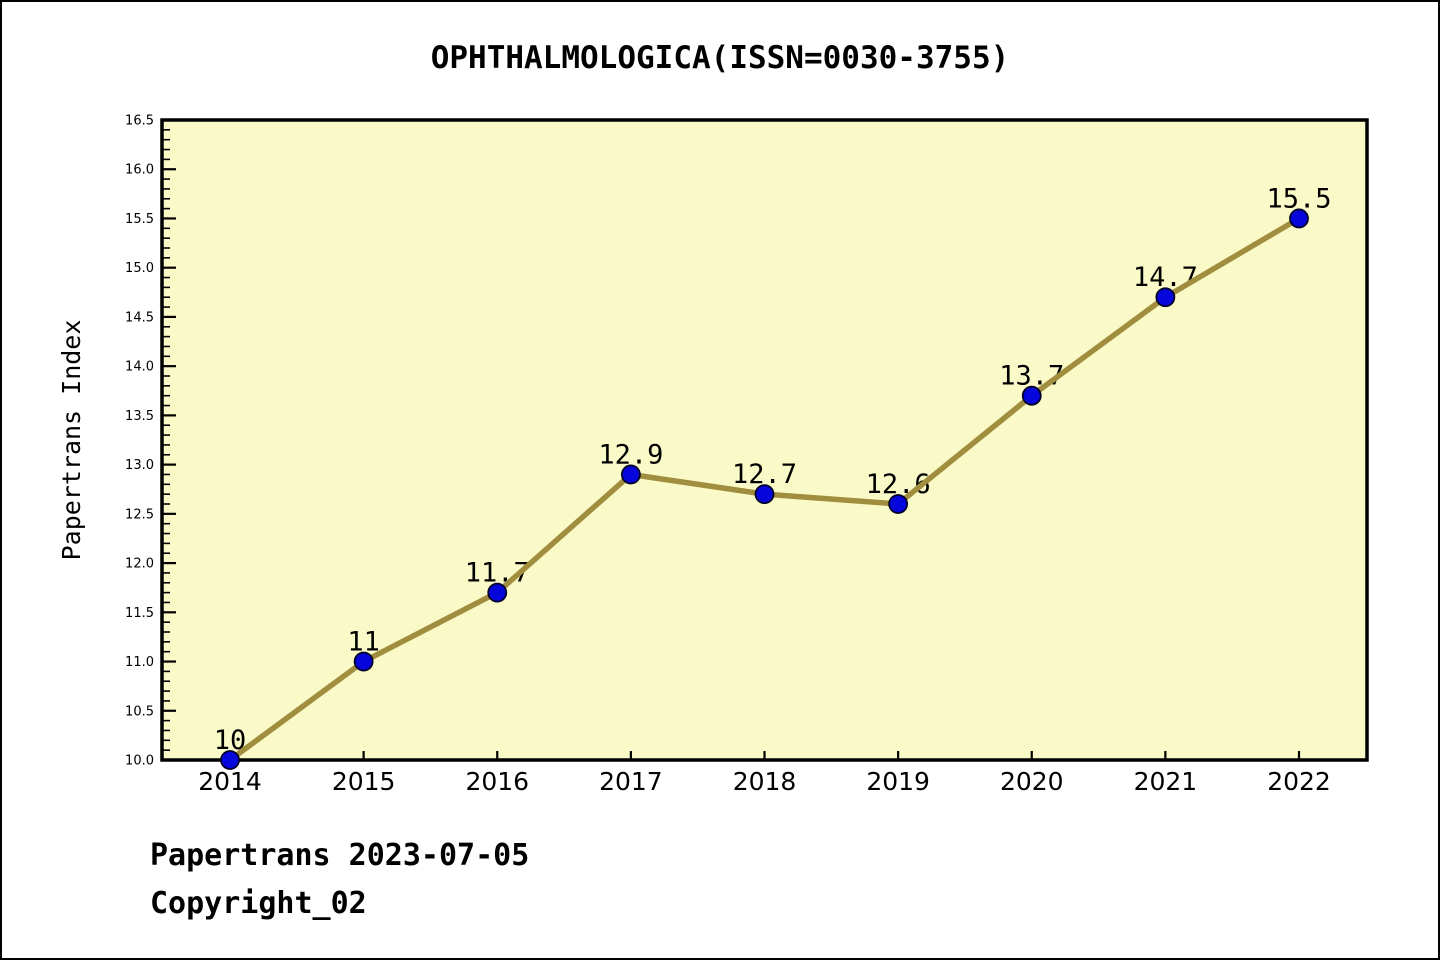  Describe the element at coordinates (340, 855) in the screenshot. I see `footer-source-date: Papertrans 2023-07-05` at that location.